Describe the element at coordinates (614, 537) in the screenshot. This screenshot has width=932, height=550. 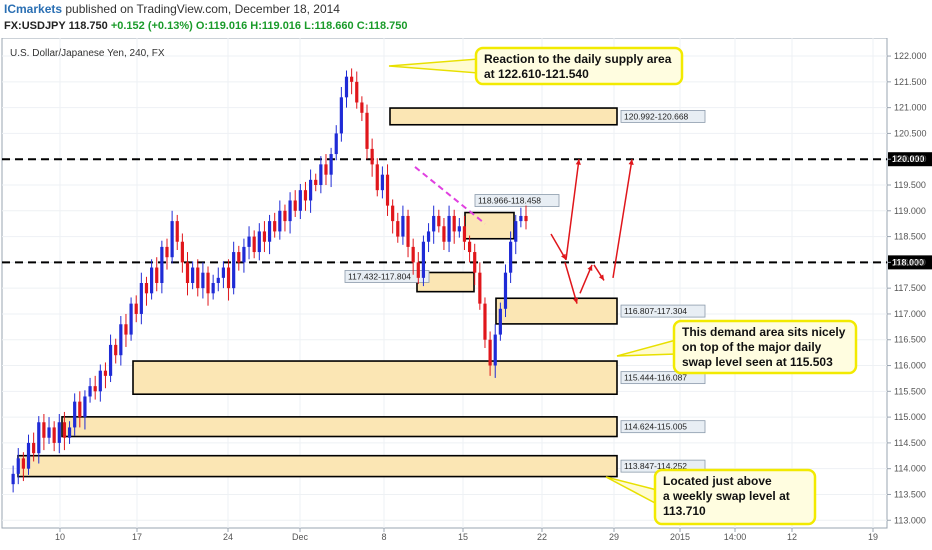
I see `x-tick-label: 29` at that location.